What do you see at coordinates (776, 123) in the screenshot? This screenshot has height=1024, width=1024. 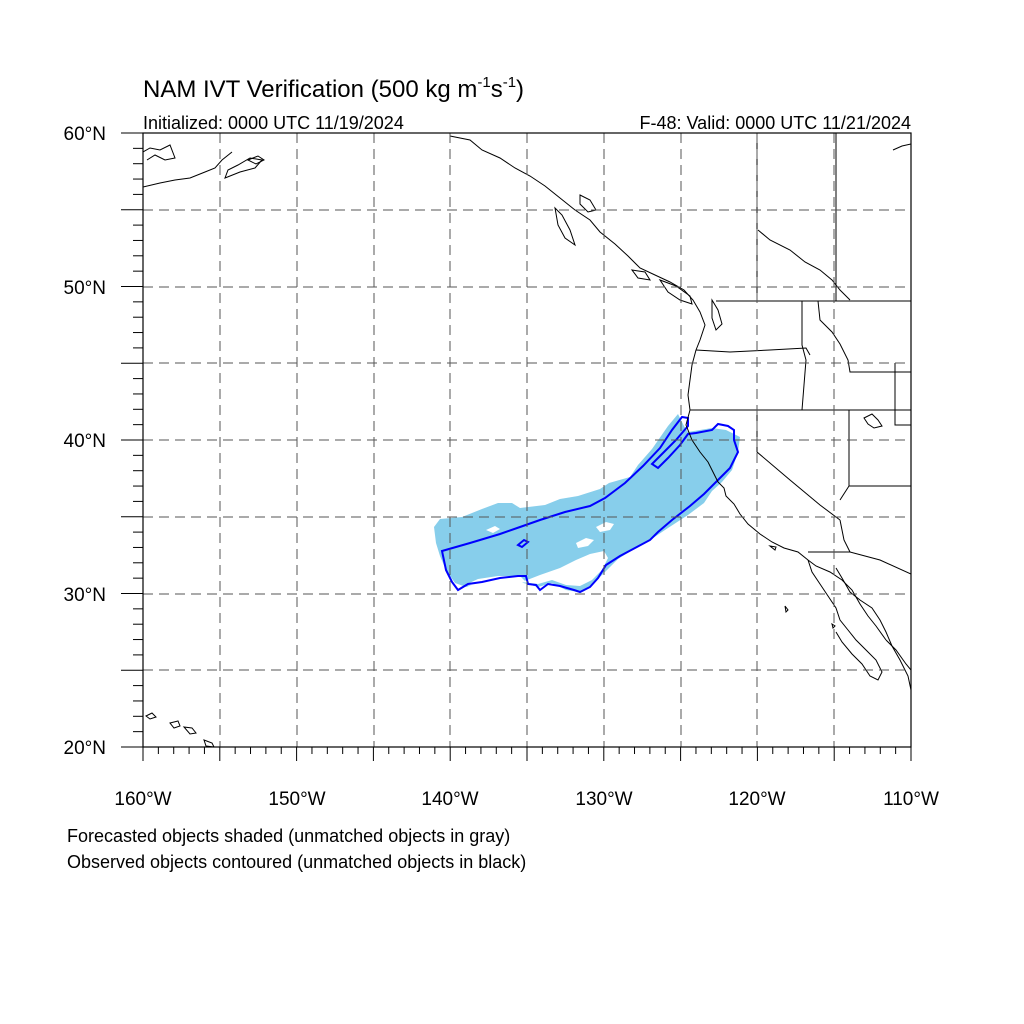 I see `valid-time: F-48: Valid: 0000 UTC 11/21/2024` at bounding box center [776, 123].